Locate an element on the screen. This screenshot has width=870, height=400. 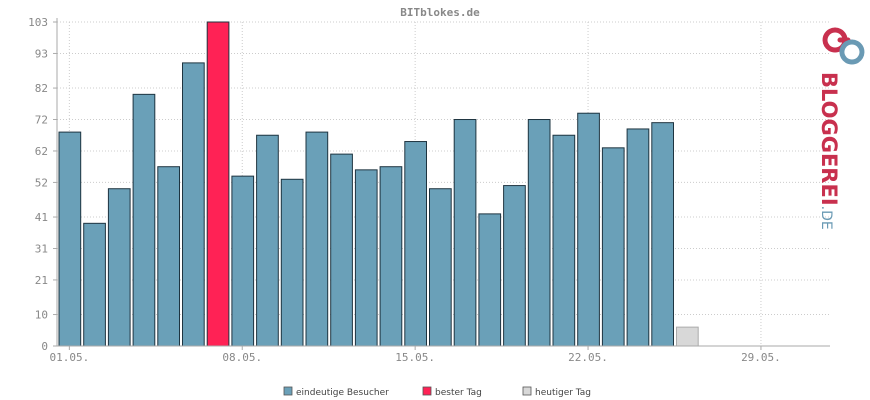
logo-wordmark: BLOGGEREI.DE is located at coordinates (829, 151).